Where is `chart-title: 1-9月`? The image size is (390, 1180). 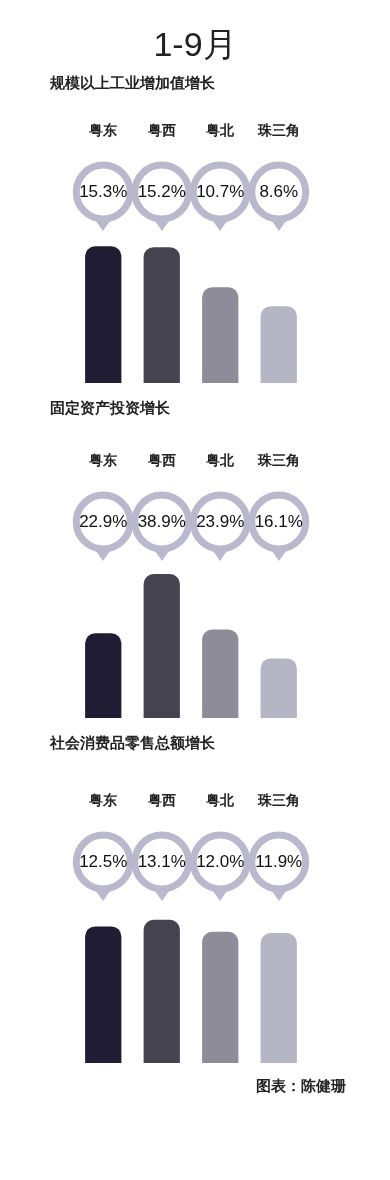 chart-title: 1-9月 is located at coordinates (195, 44).